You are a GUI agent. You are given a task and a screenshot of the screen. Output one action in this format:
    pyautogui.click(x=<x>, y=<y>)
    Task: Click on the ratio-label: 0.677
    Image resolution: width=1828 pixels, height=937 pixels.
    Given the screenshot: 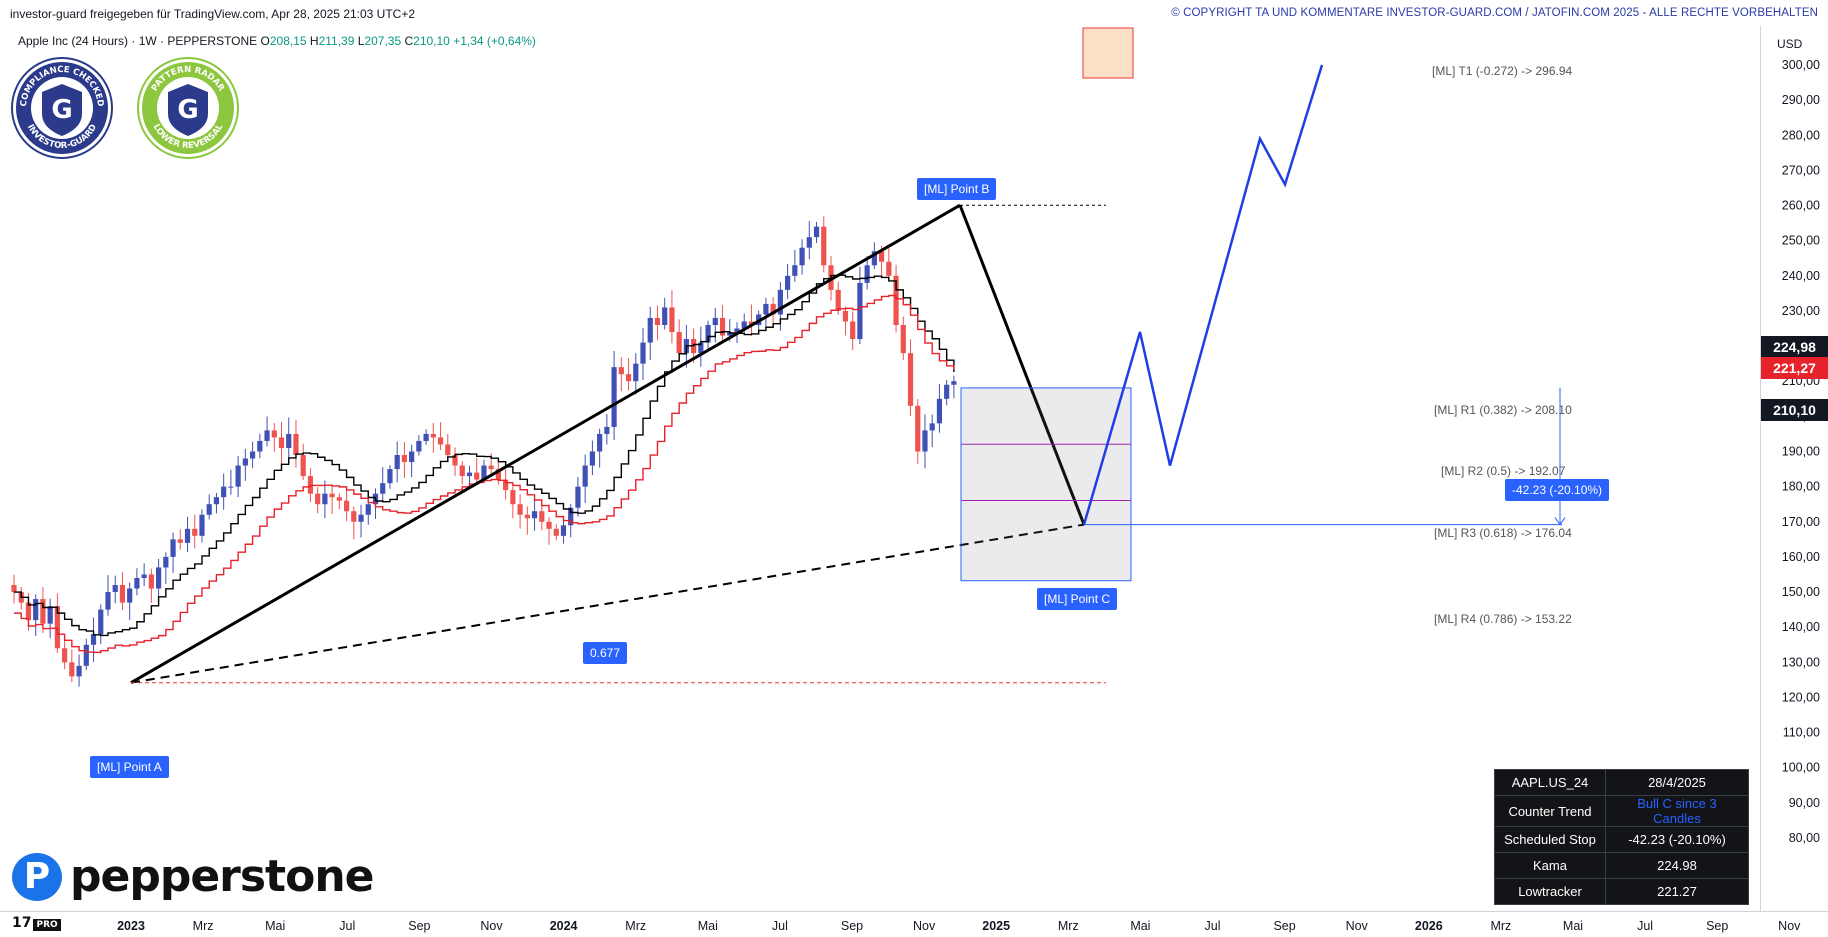 What is the action you would take?
    pyautogui.click(x=605, y=653)
    